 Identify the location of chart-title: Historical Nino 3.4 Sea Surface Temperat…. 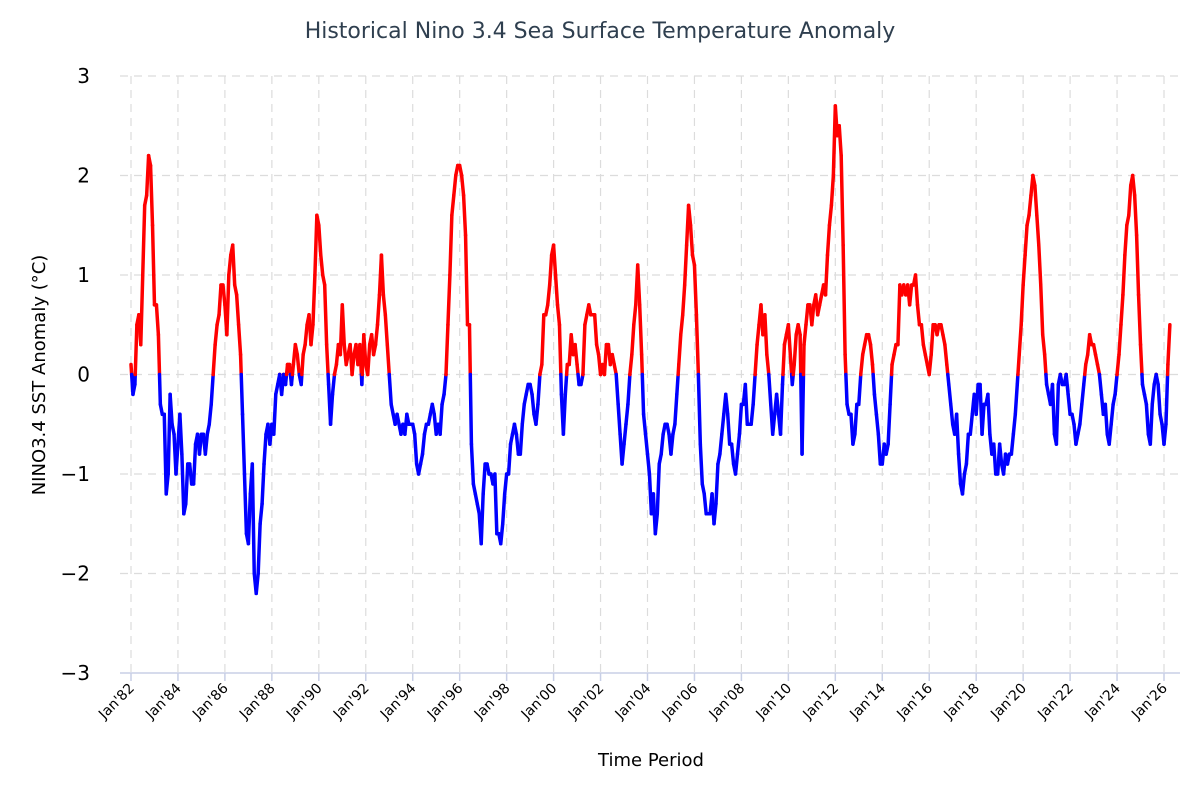
(600, 31).